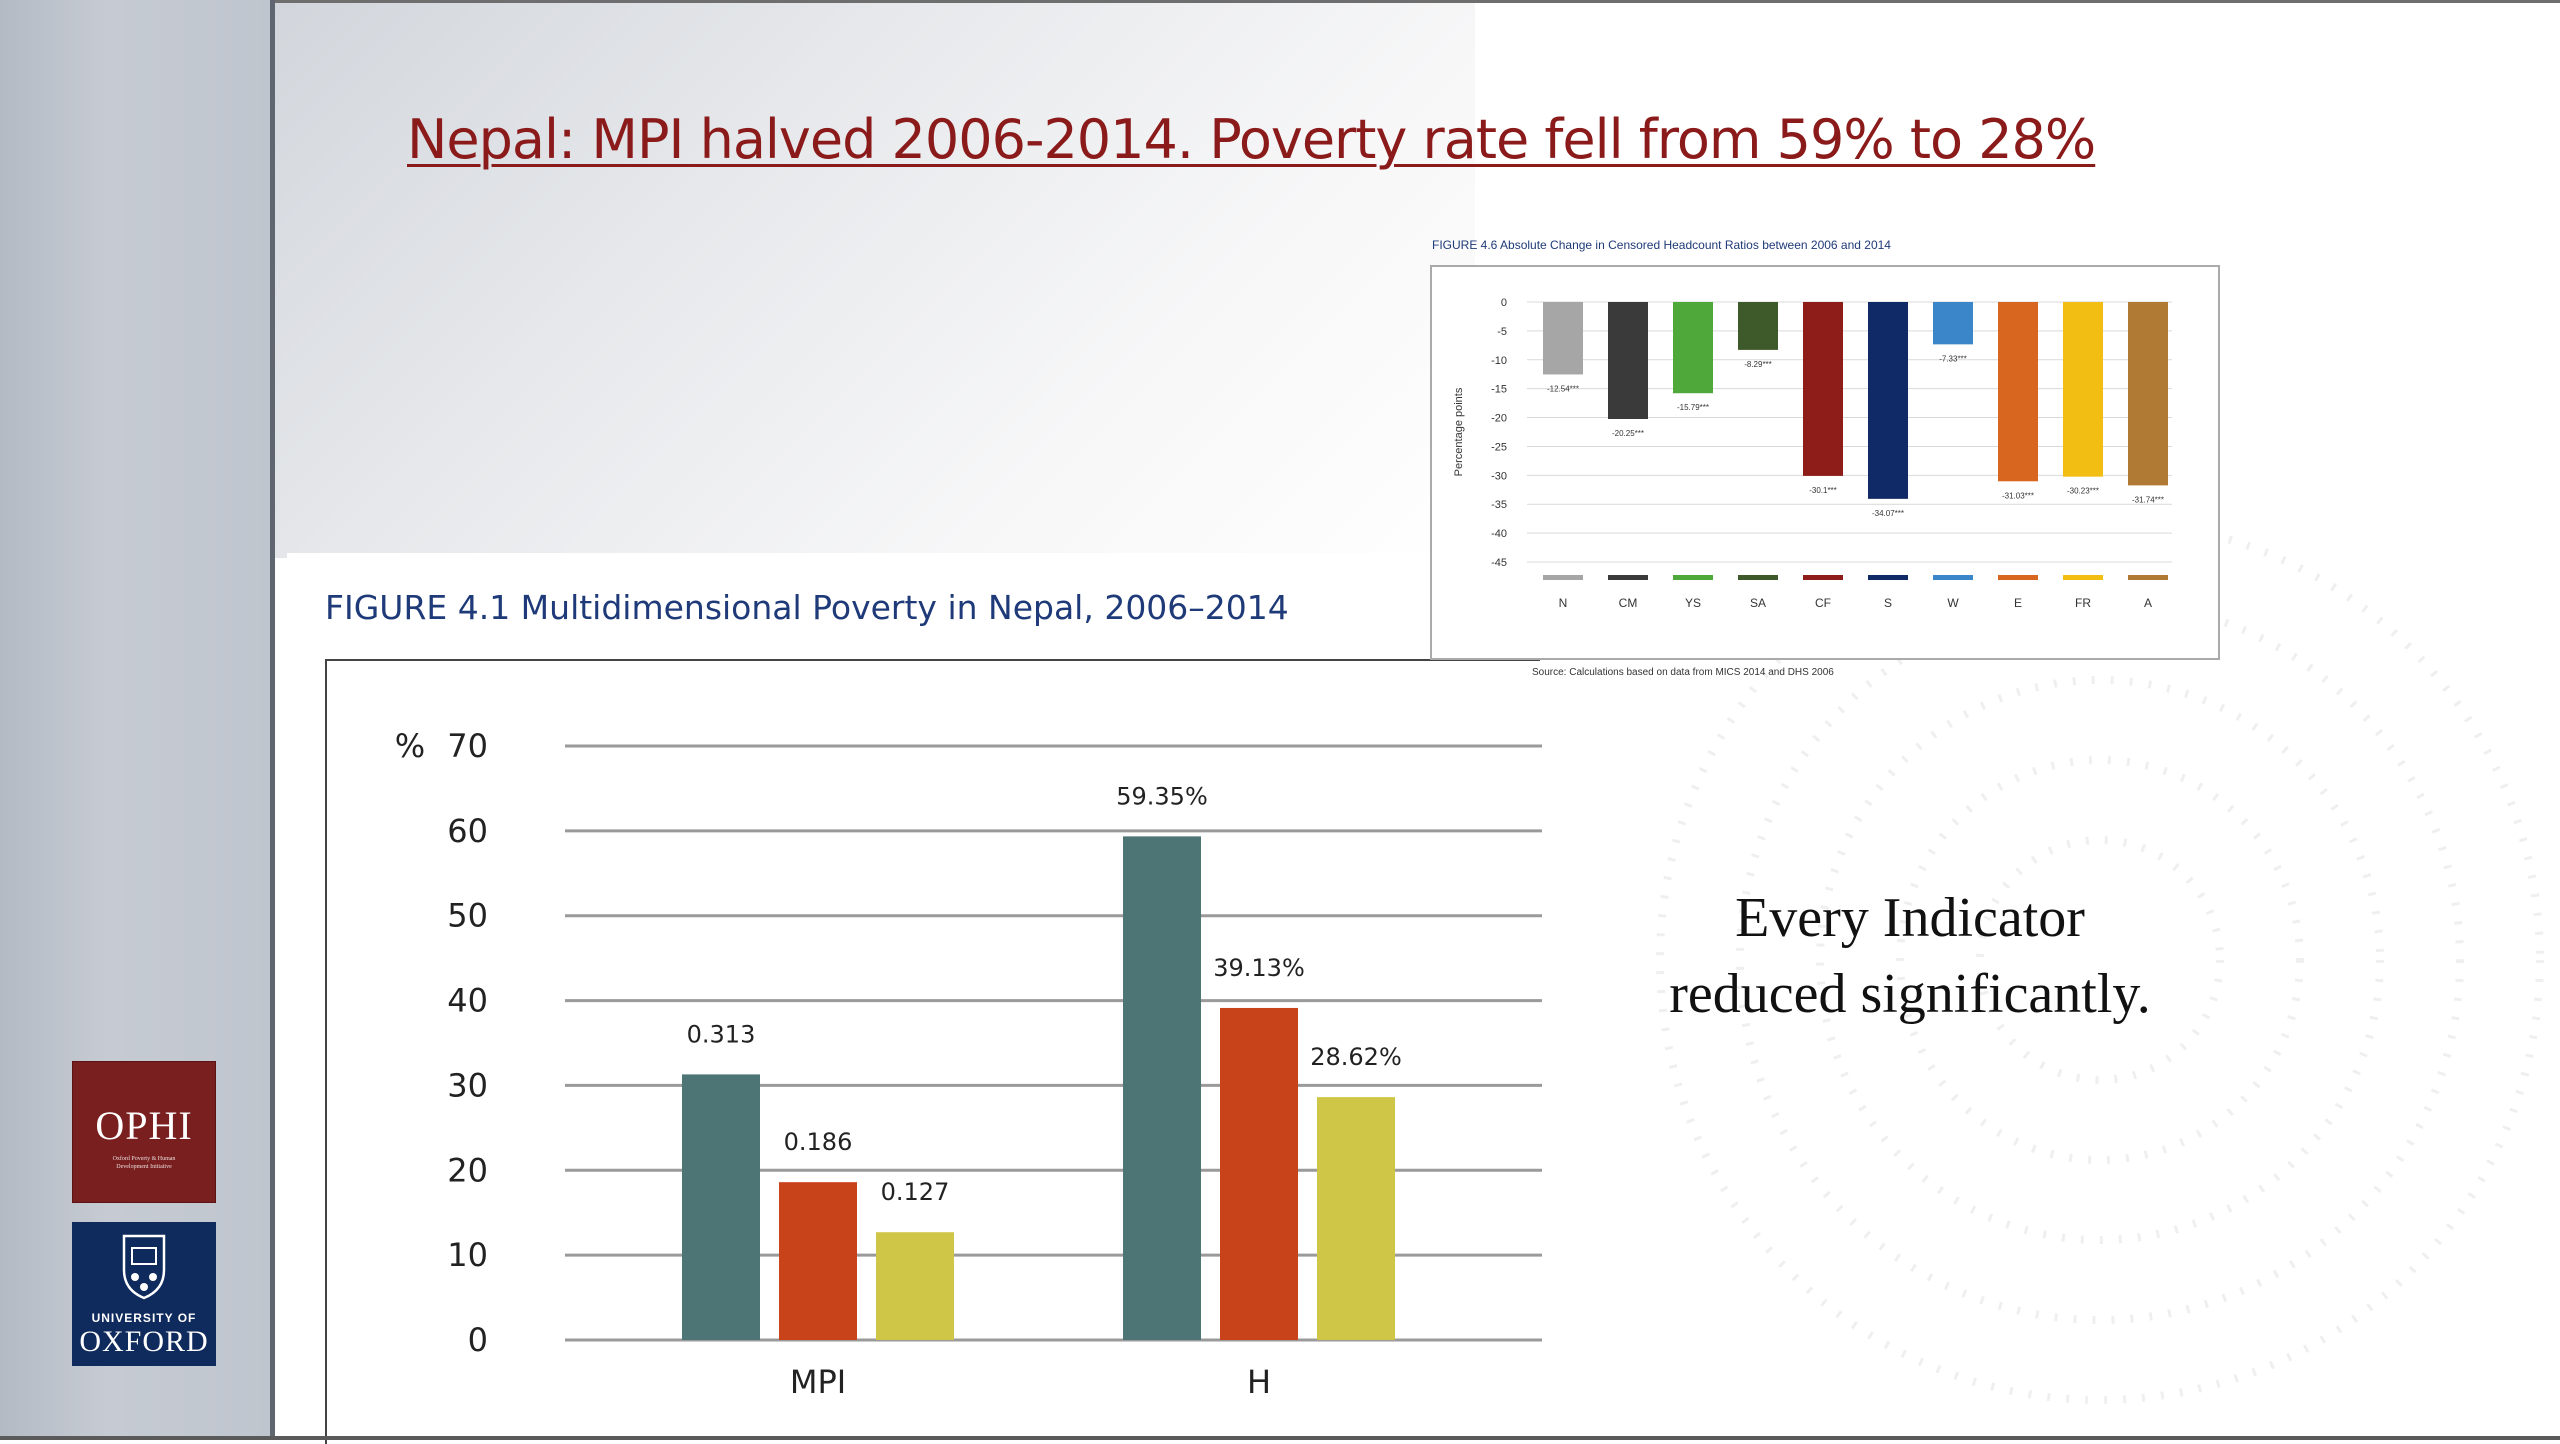 The image size is (2560, 1444). What do you see at coordinates (1823, 577) in the screenshot?
I see `legend-swatch-cf` at bounding box center [1823, 577].